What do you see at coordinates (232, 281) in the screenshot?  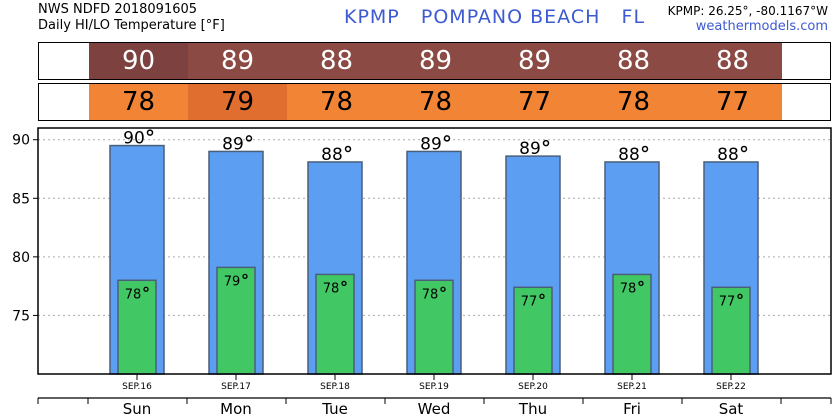 I see `lo-value-label: 79` at bounding box center [232, 281].